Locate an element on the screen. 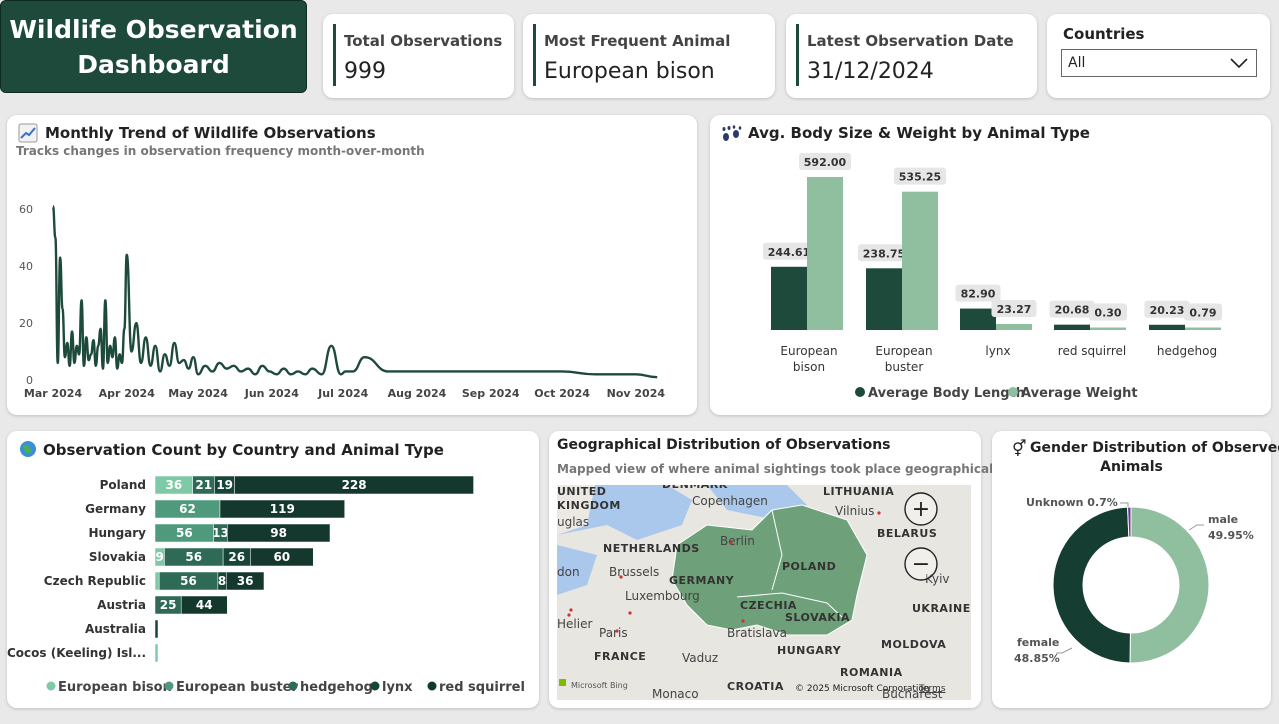 The image size is (1279, 724). data-label: 8 is located at coordinates (222, 581).